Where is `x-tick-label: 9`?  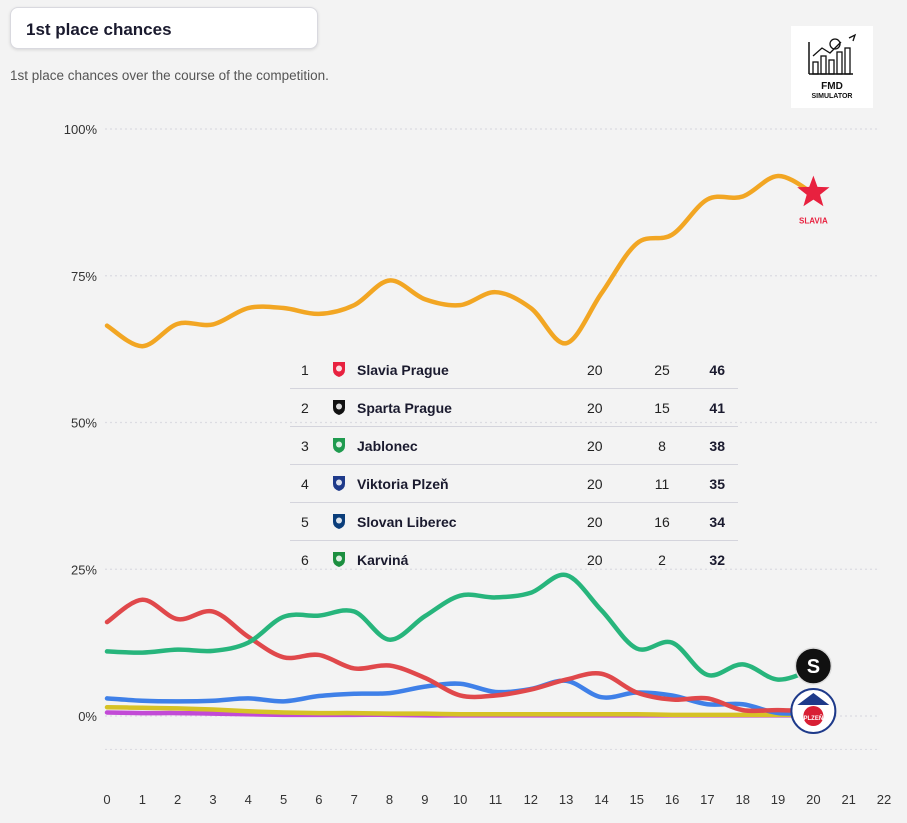
x-tick-label: 9 is located at coordinates (424, 799).